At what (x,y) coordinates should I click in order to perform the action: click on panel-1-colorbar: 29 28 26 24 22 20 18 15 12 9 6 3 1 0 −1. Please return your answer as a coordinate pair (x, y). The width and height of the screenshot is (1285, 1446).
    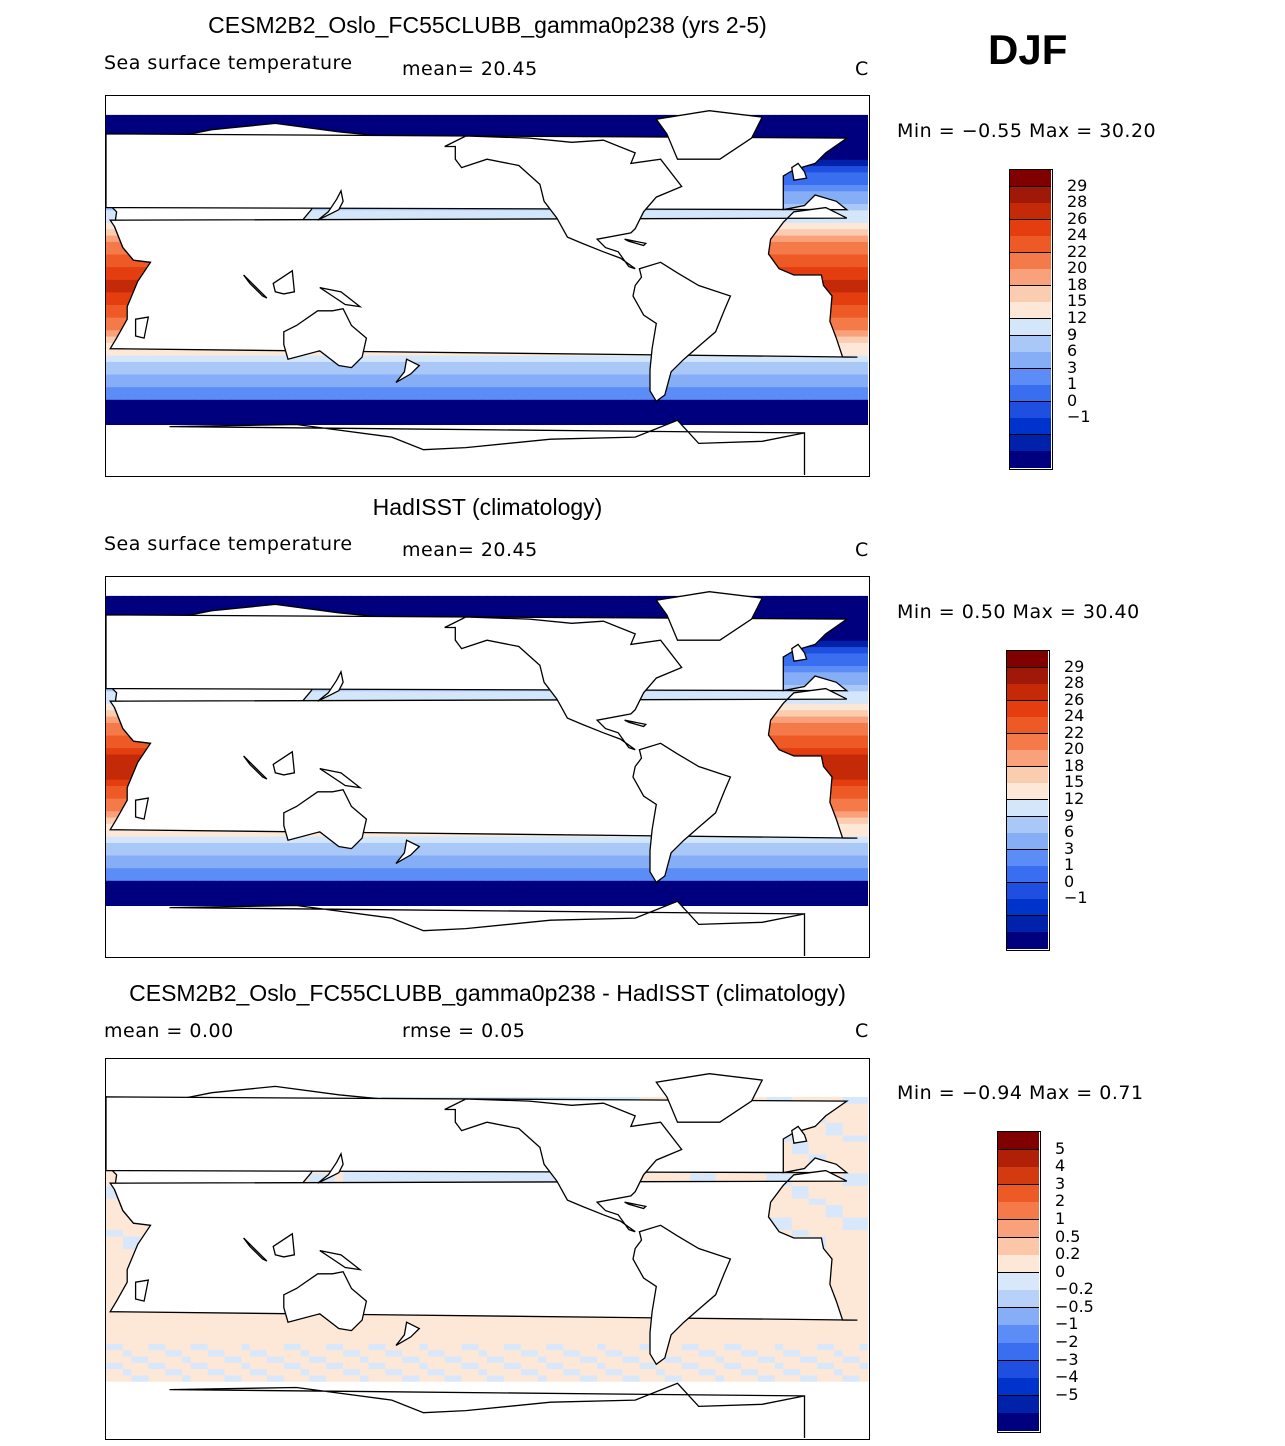
    Looking at the image, I should click on (1059, 319).